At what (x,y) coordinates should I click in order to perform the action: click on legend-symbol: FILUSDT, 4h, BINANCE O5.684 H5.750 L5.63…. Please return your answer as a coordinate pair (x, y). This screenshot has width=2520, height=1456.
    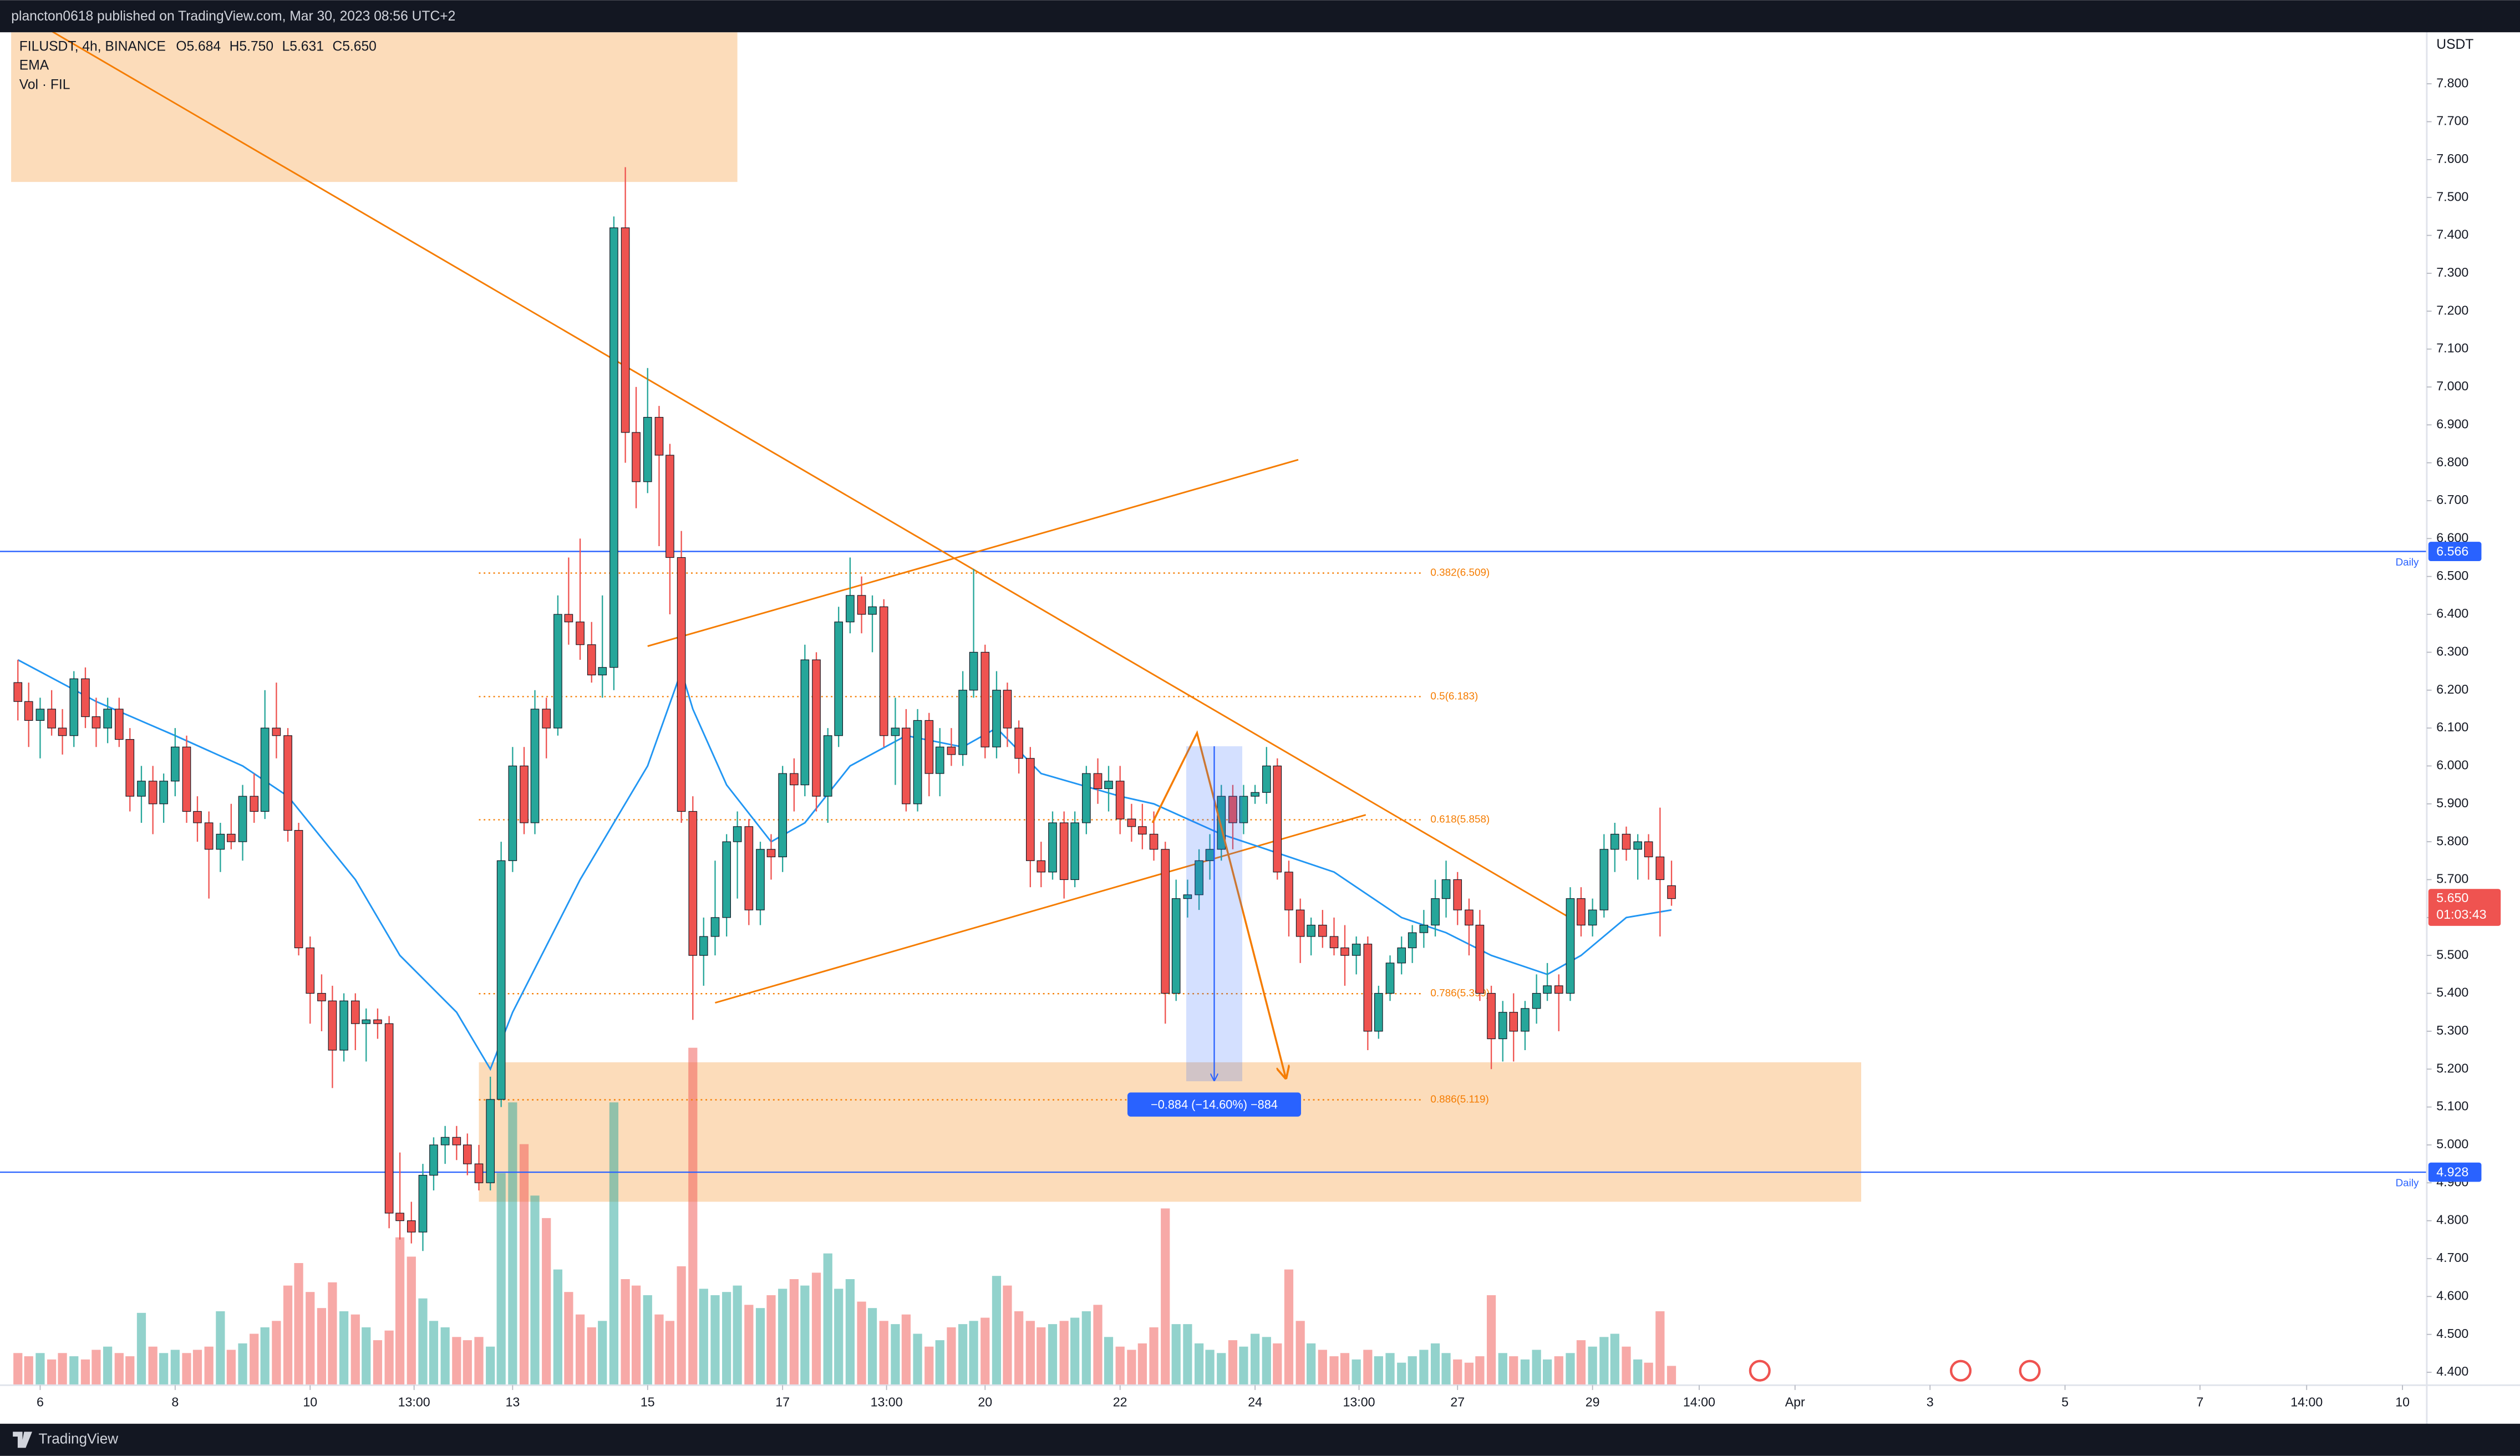
    Looking at the image, I should click on (198, 47).